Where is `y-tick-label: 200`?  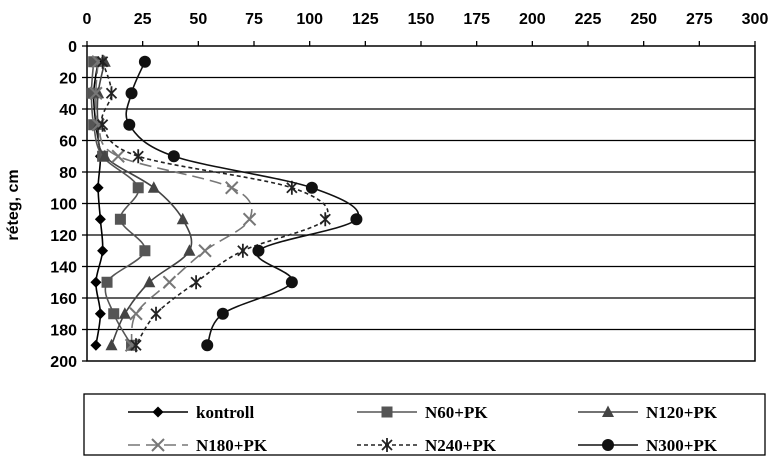
y-tick-label: 200 is located at coordinates (63, 362).